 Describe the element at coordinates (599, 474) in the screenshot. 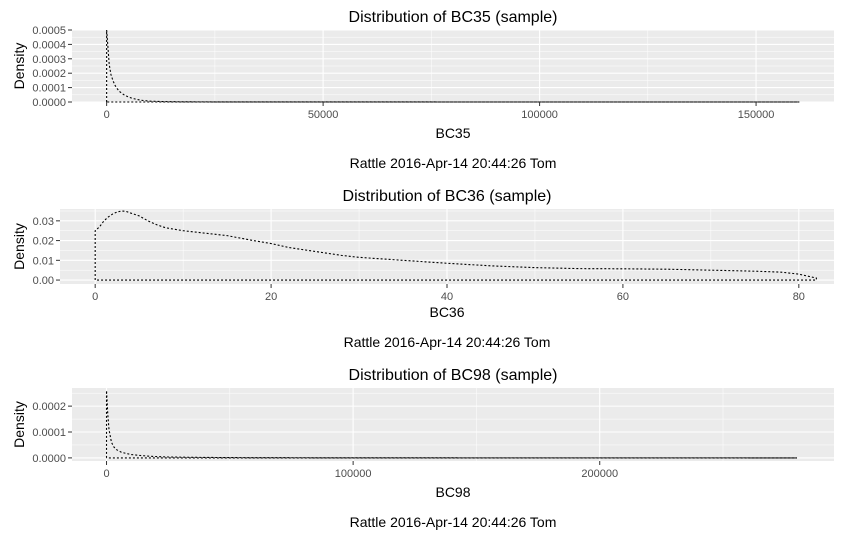

I see `x-tick-label: 200000` at that location.